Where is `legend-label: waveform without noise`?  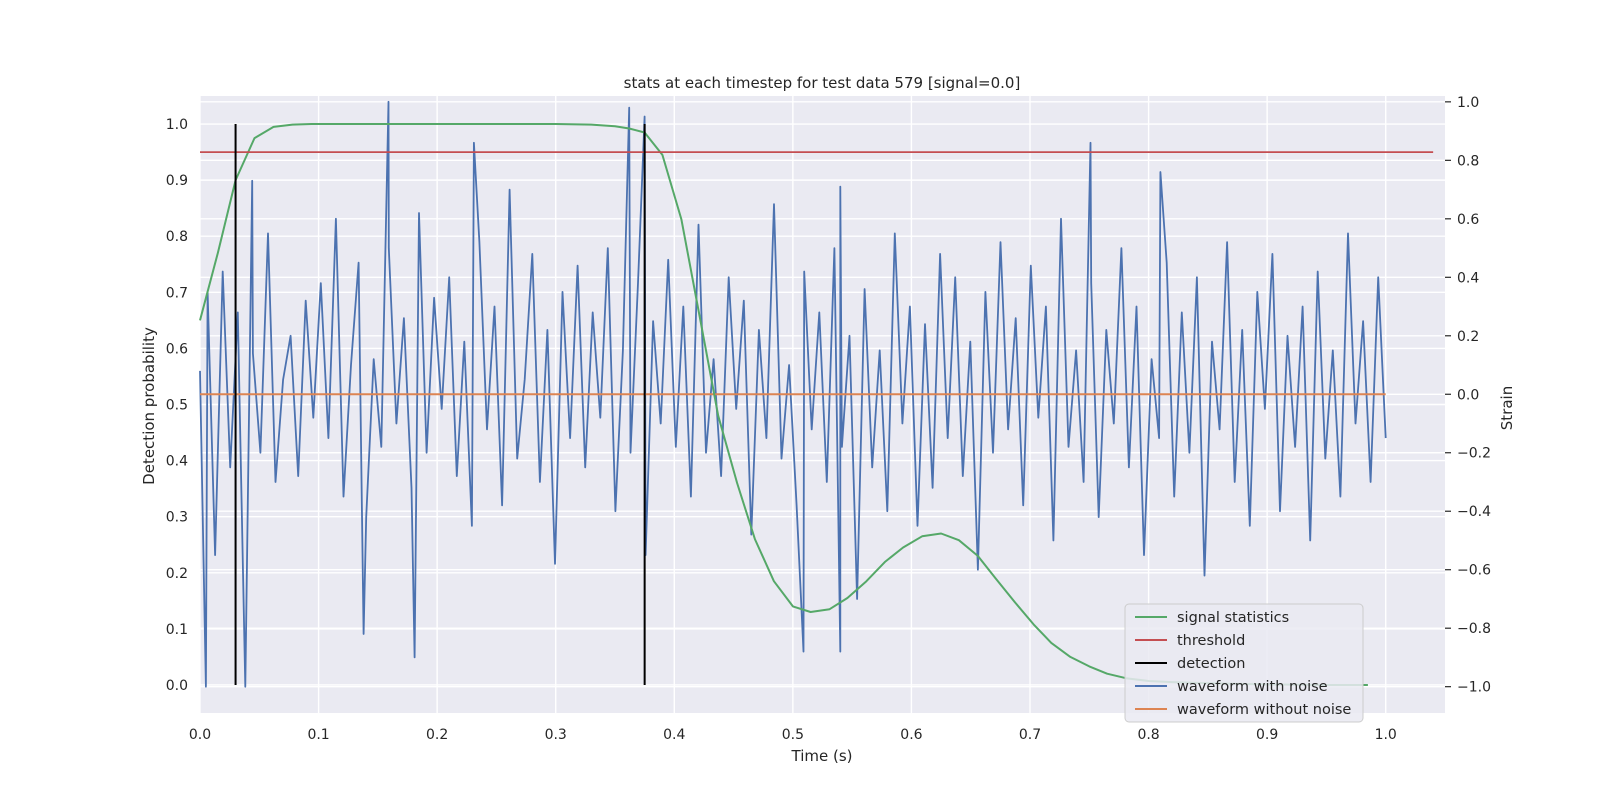 legend-label: waveform without noise is located at coordinates (1264, 710).